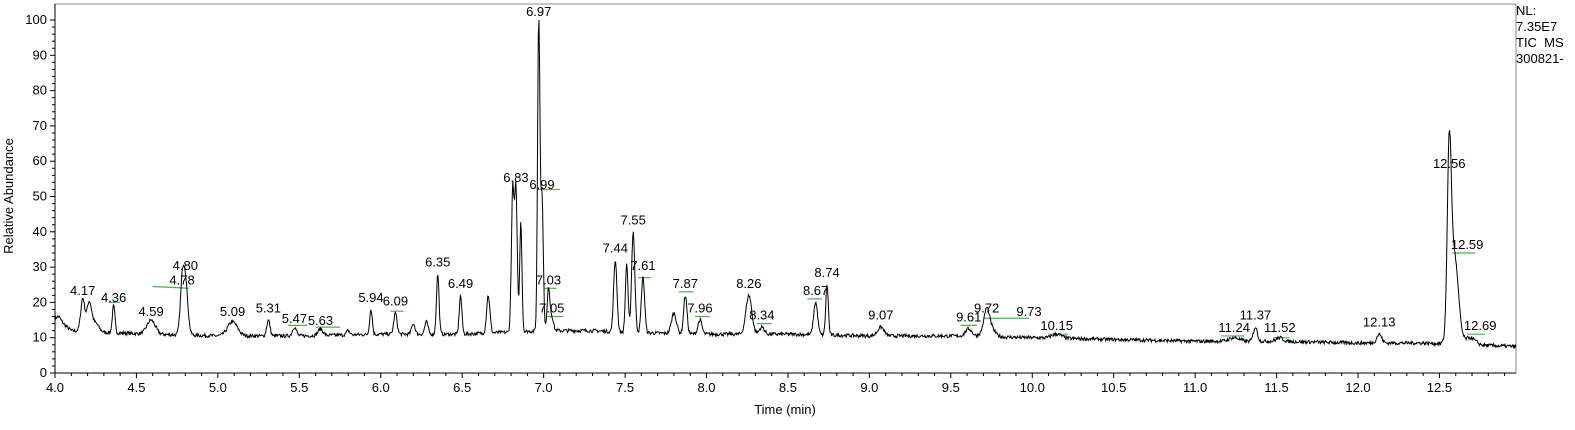  I want to click on y-tick-label: 50, so click(40, 196).